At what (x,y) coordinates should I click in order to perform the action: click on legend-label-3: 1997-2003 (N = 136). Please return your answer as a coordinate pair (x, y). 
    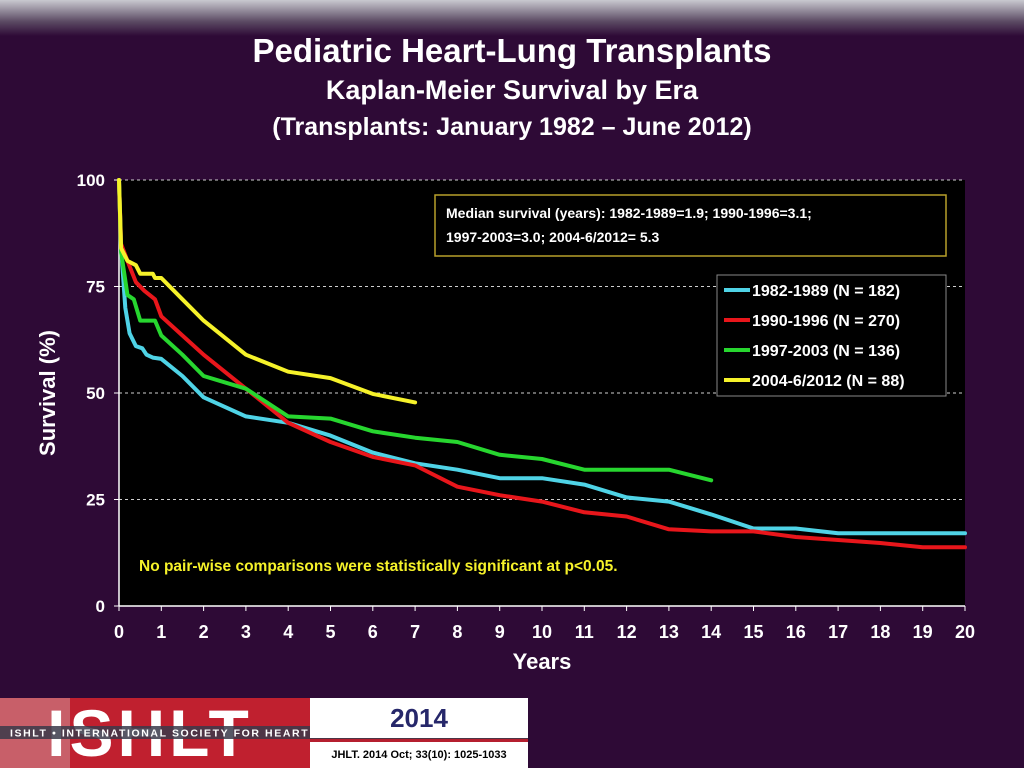
    Looking at the image, I should click on (826, 351).